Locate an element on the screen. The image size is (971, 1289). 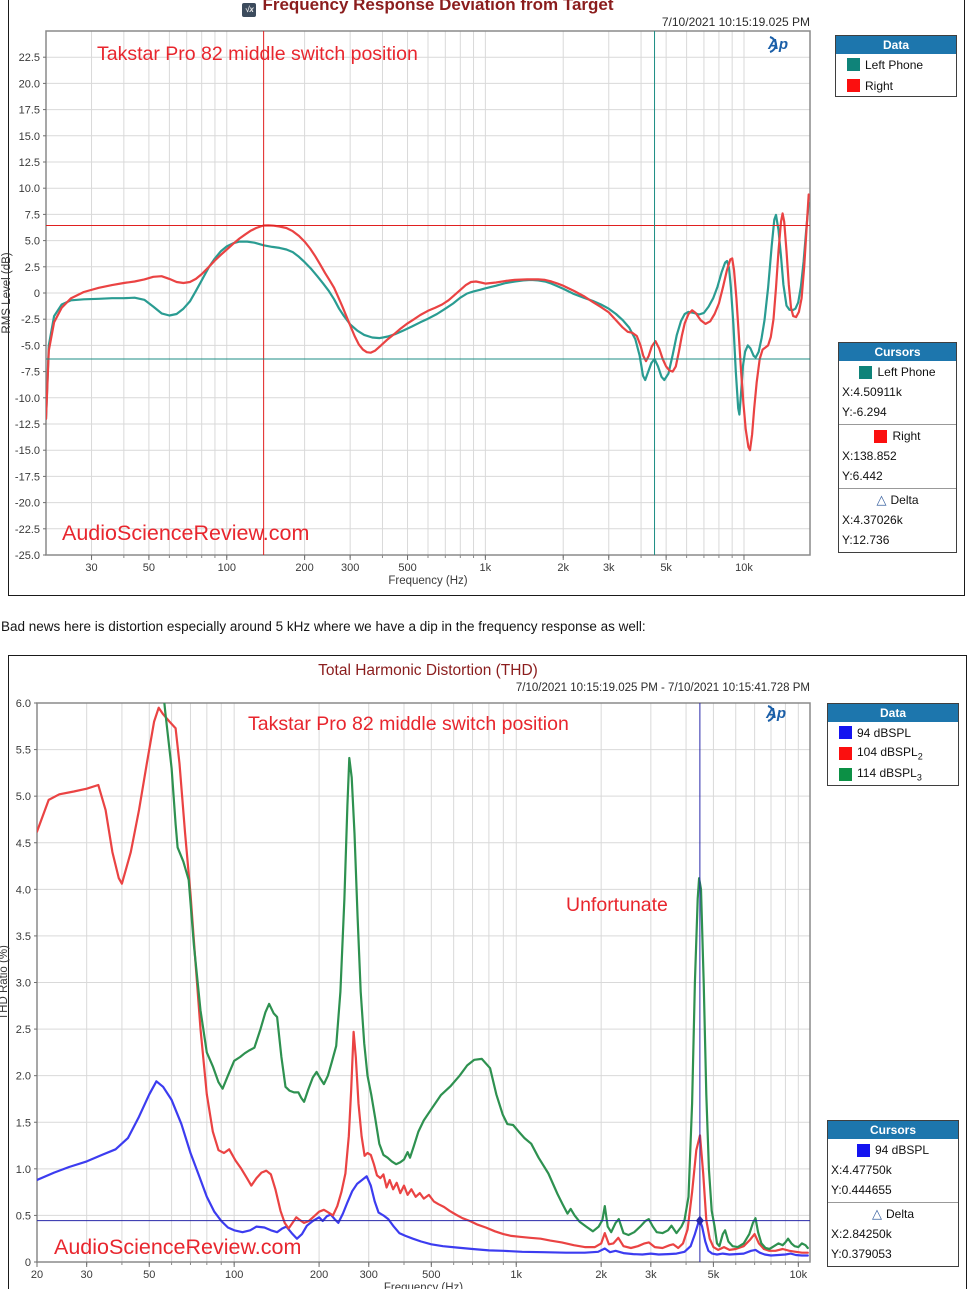
chart-annotation: Takstar Pro 82 middle switch position is located at coordinates (408, 724).